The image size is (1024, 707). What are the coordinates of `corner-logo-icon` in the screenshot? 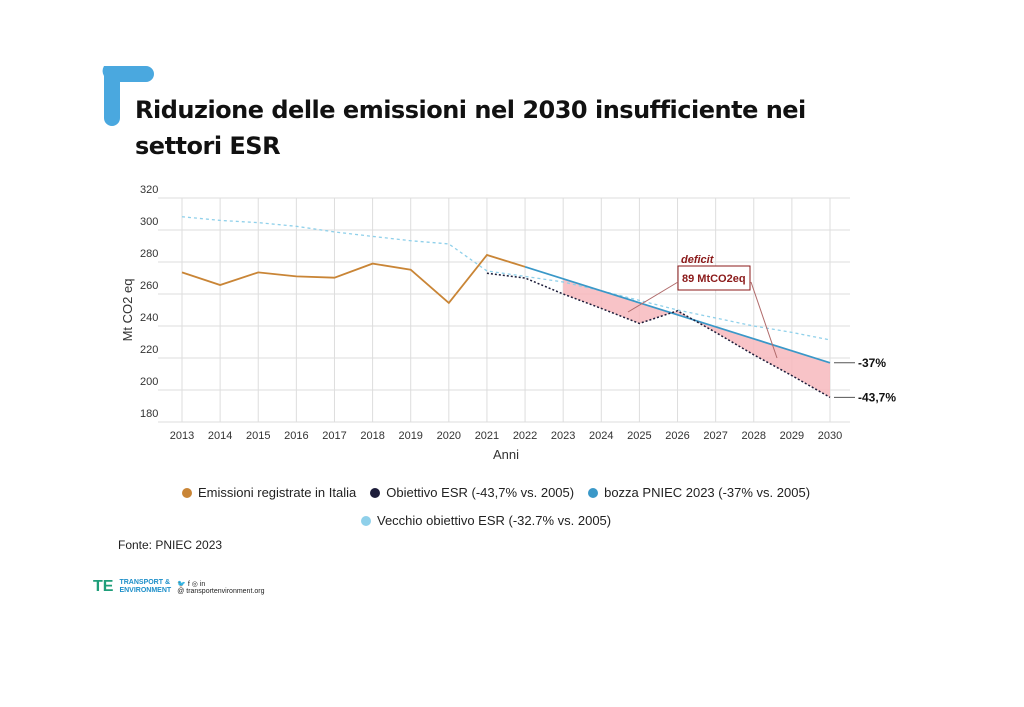 It's located at (128, 96).